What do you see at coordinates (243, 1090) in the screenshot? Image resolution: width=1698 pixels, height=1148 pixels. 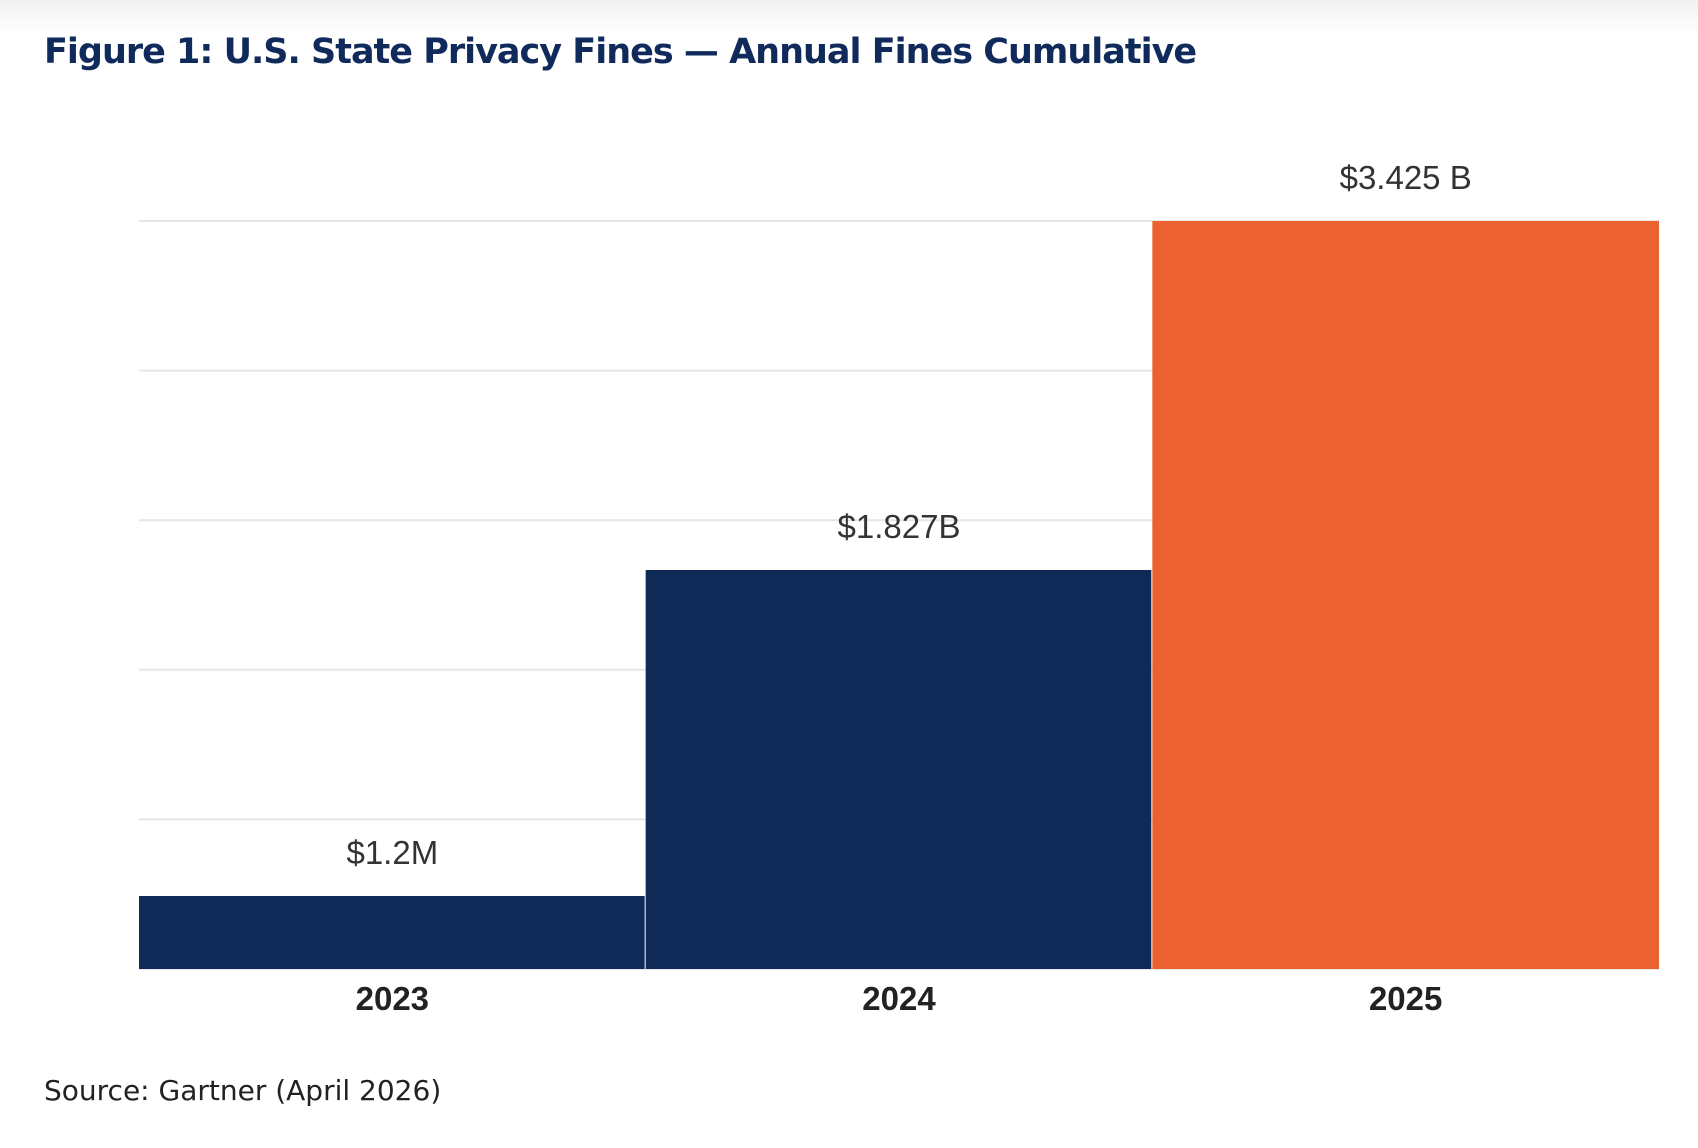 I see `source-note: Source: Gartner (April 2026)` at bounding box center [243, 1090].